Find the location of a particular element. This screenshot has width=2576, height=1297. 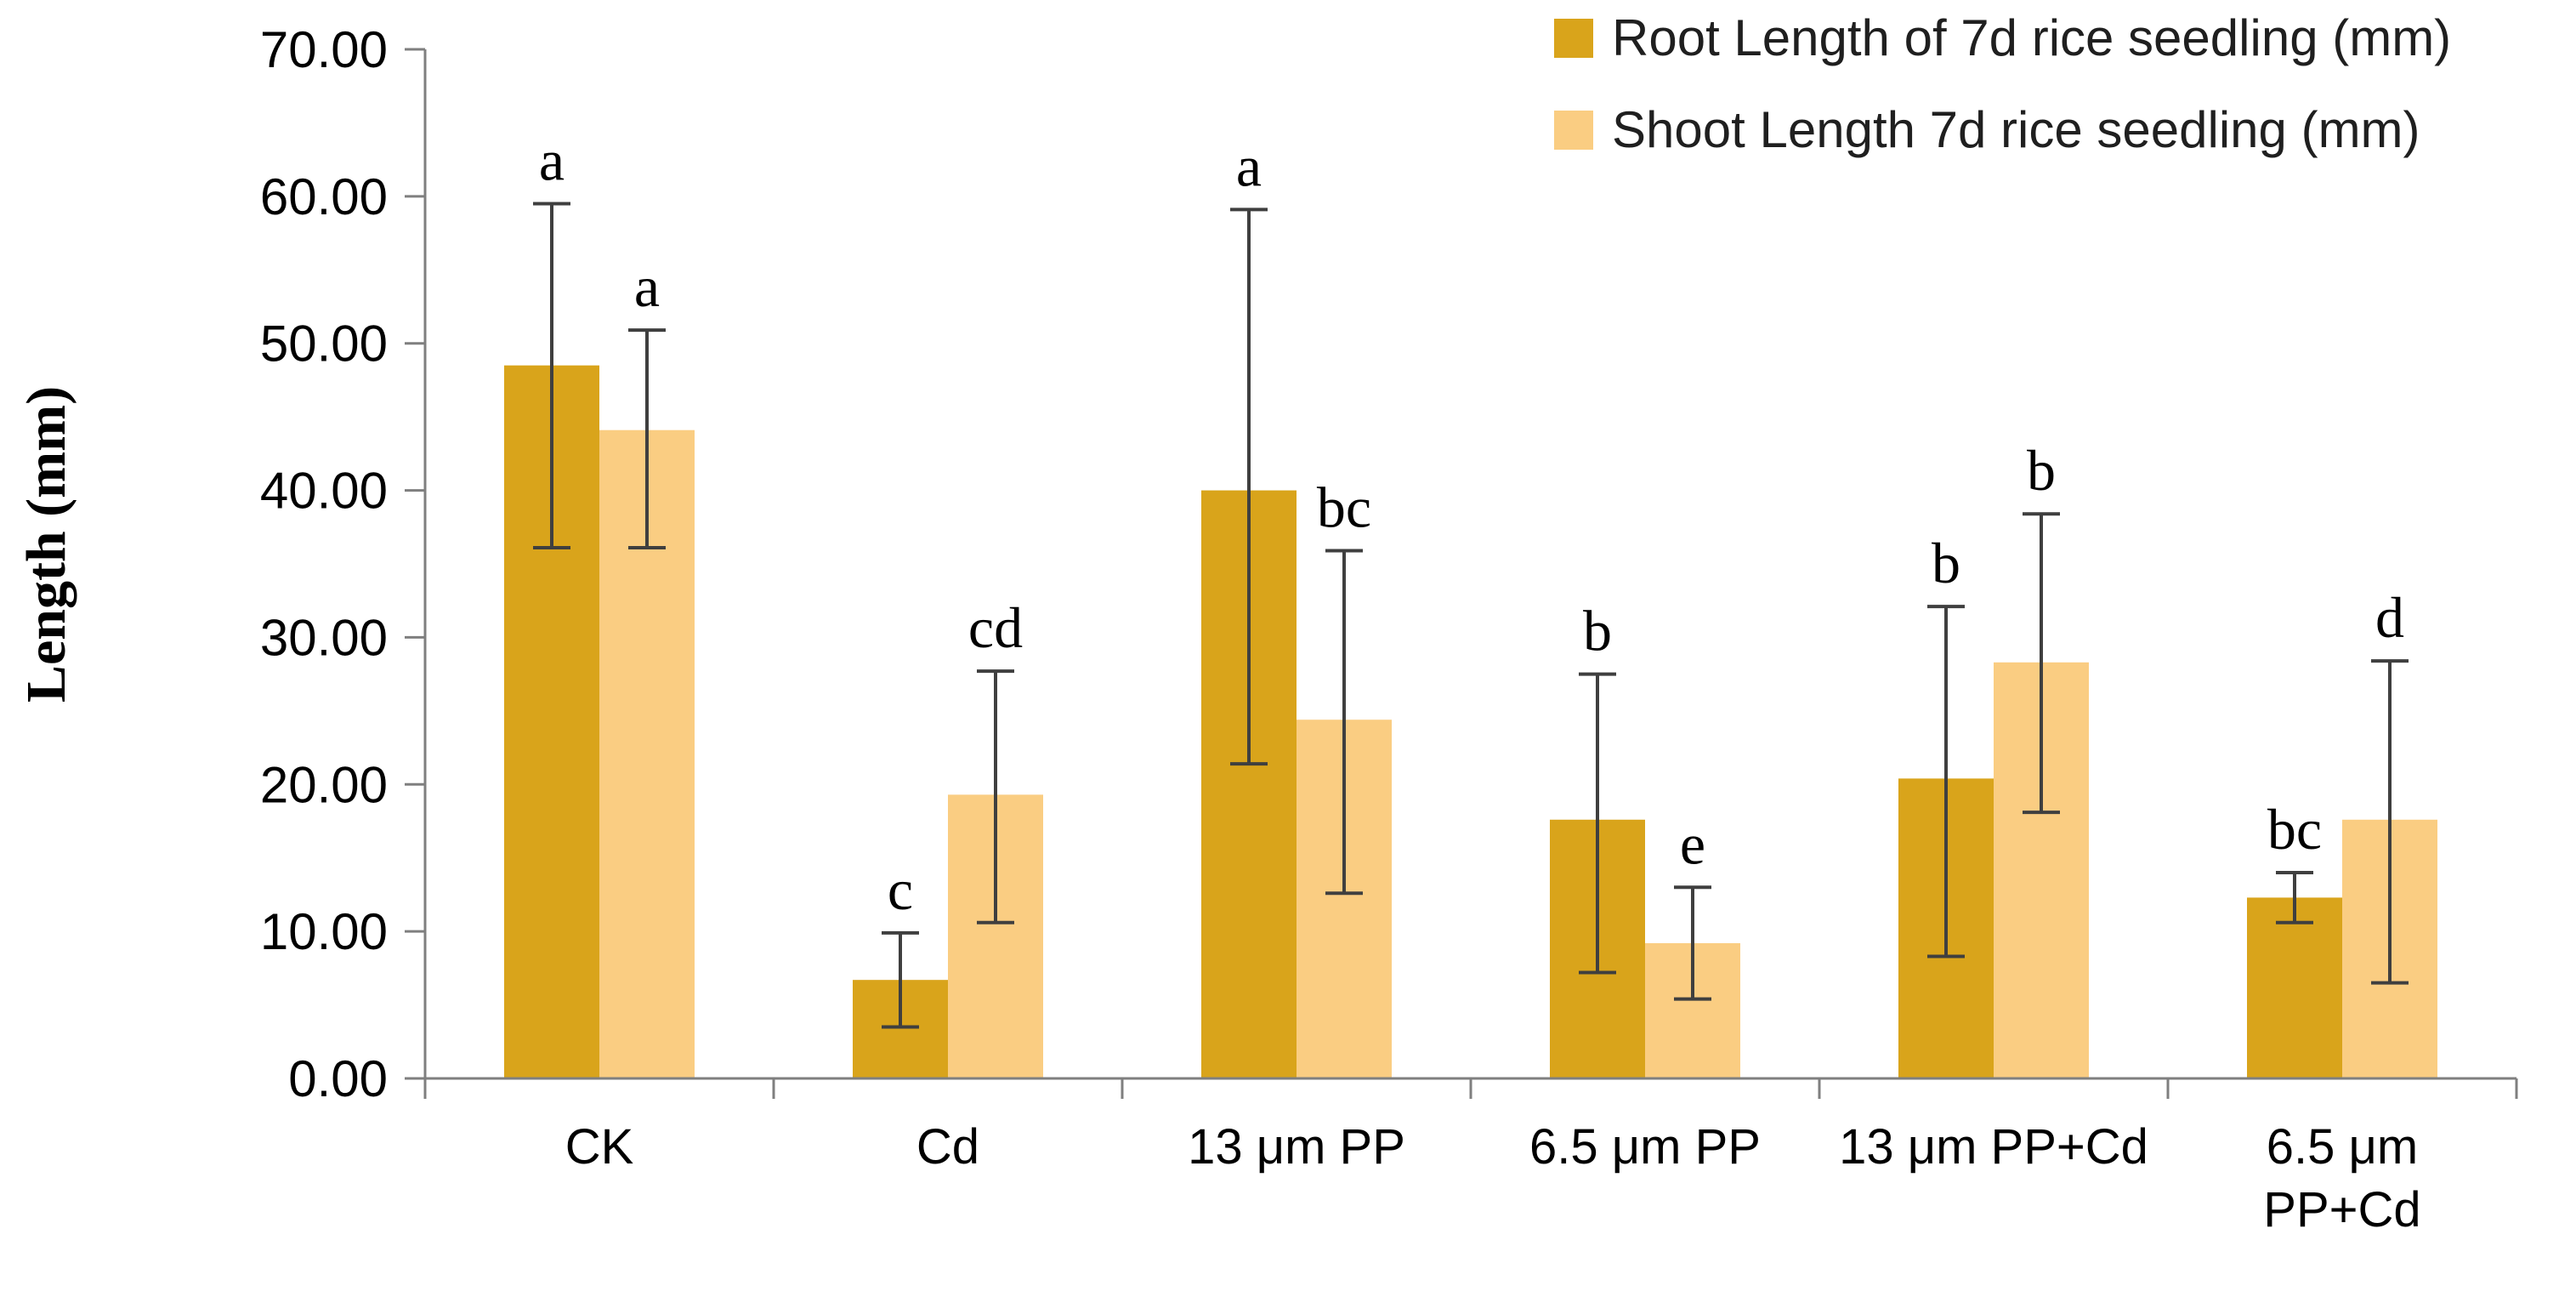

legend-label-shoot-series: Shoot Length 7d rice seedling (mm) is located at coordinates (2016, 129).